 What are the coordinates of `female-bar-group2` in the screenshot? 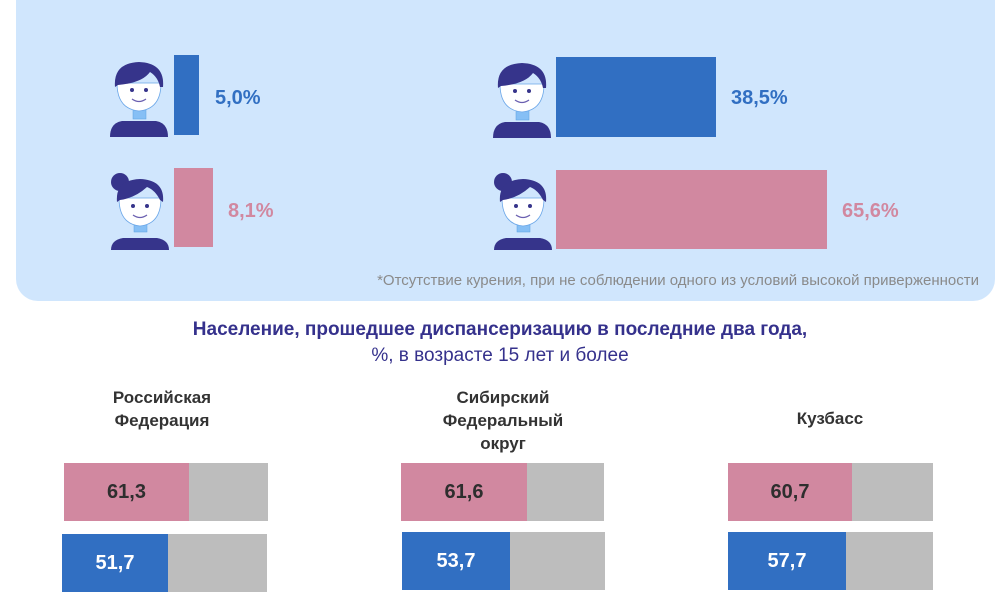 It's located at (691, 209).